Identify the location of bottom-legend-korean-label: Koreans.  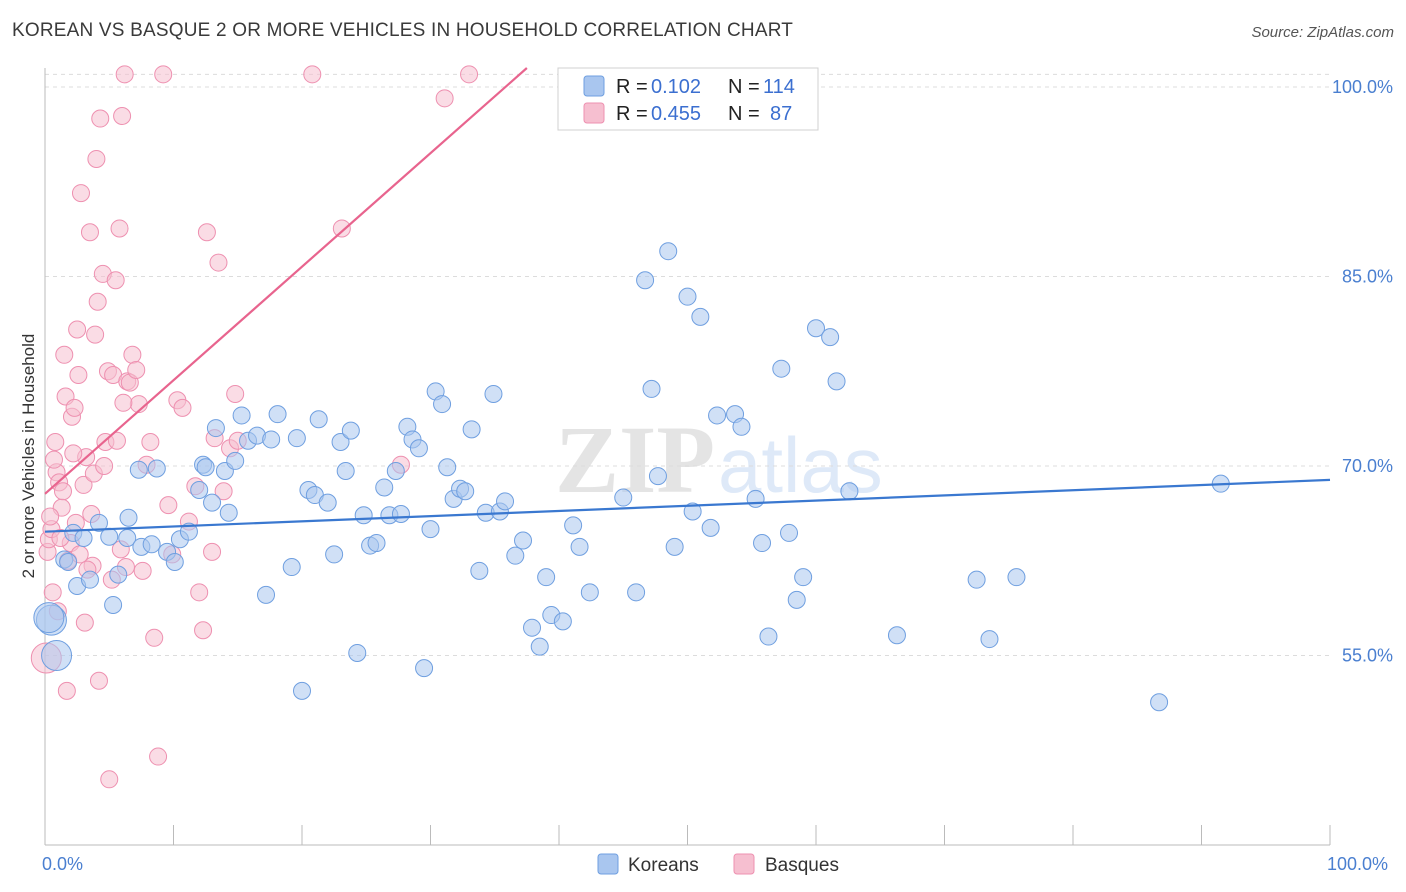
(663, 865).